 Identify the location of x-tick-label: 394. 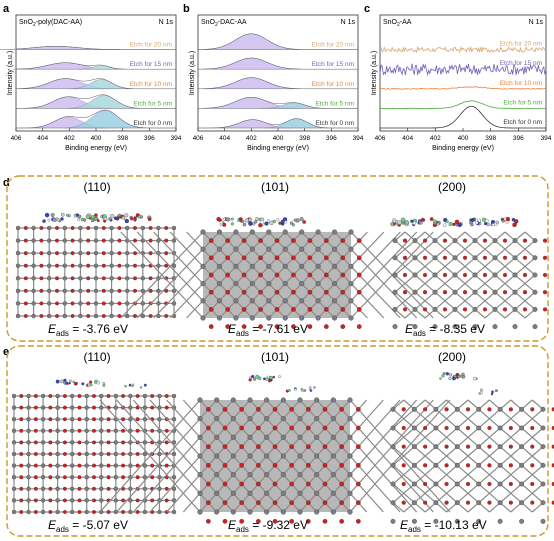
(546, 138).